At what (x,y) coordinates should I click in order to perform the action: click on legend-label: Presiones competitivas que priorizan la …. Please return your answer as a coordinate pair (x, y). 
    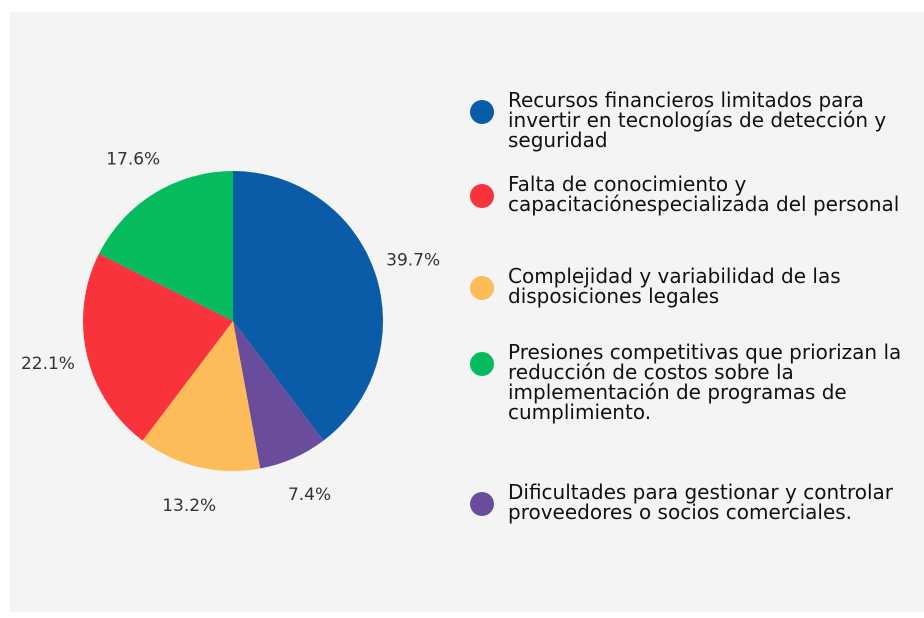
    Looking at the image, I should click on (705, 382).